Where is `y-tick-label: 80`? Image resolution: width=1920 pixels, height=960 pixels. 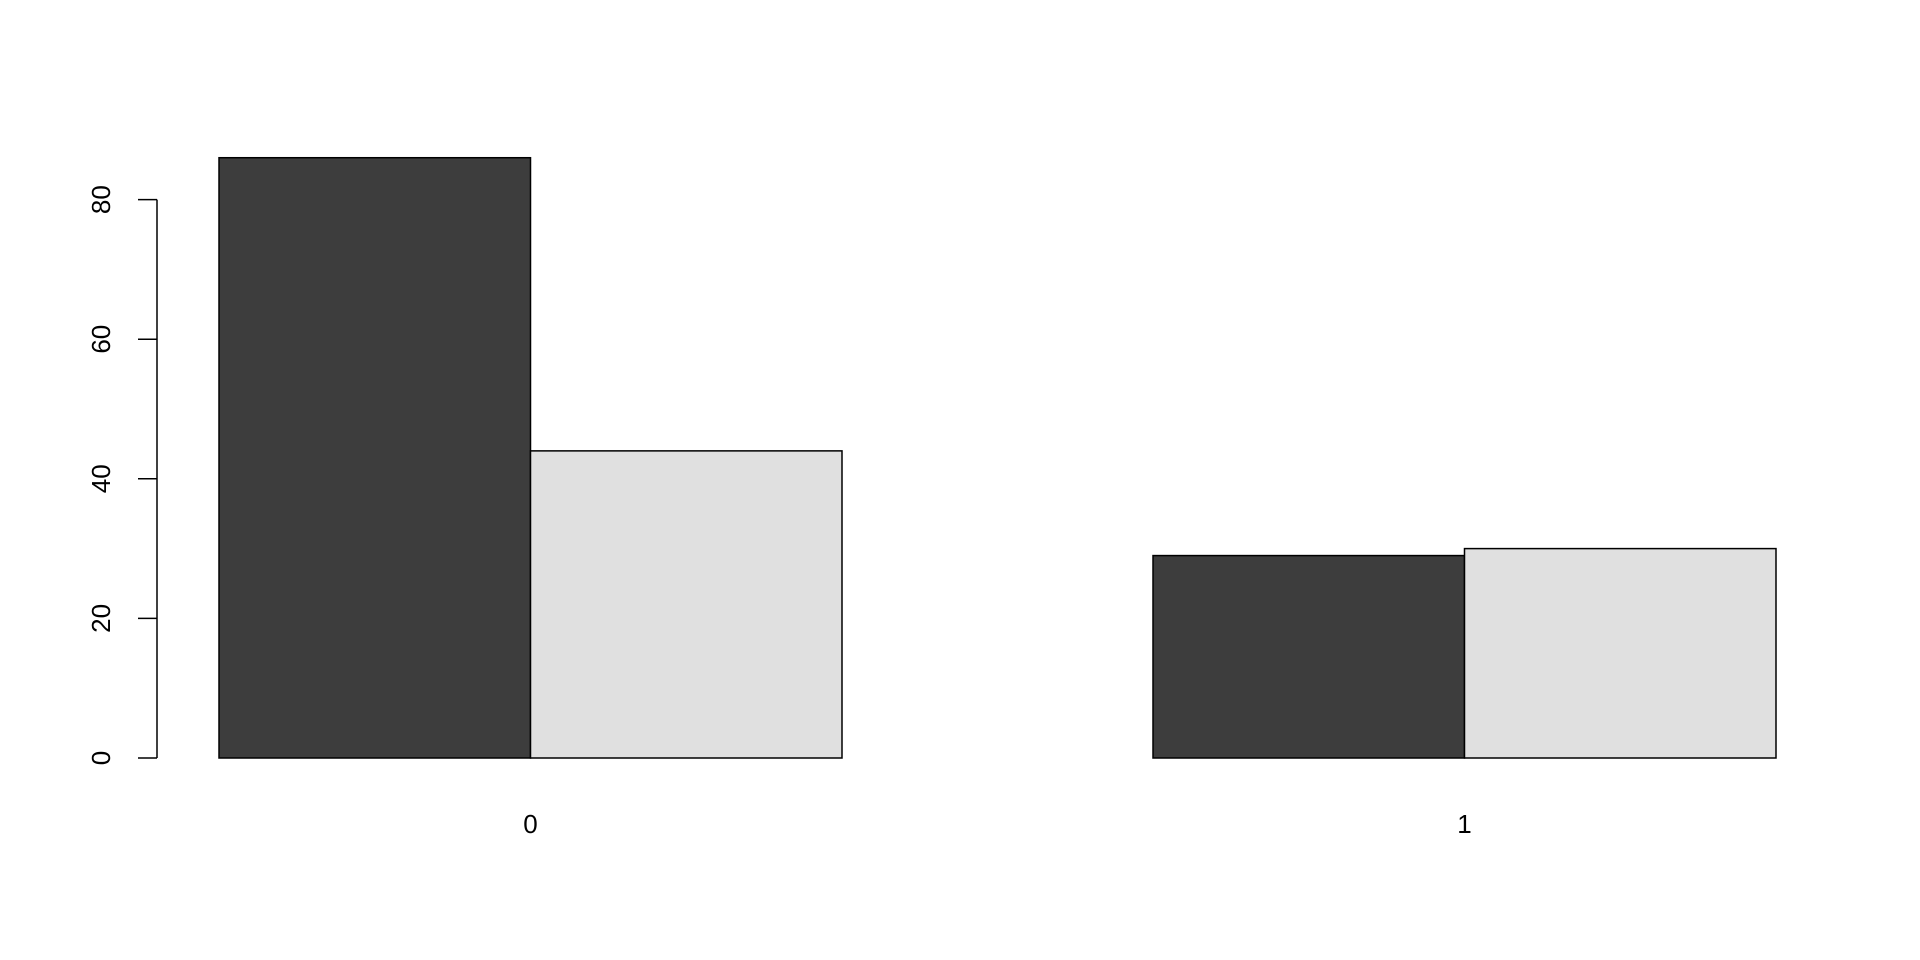
y-tick-label: 80 is located at coordinates (101, 199).